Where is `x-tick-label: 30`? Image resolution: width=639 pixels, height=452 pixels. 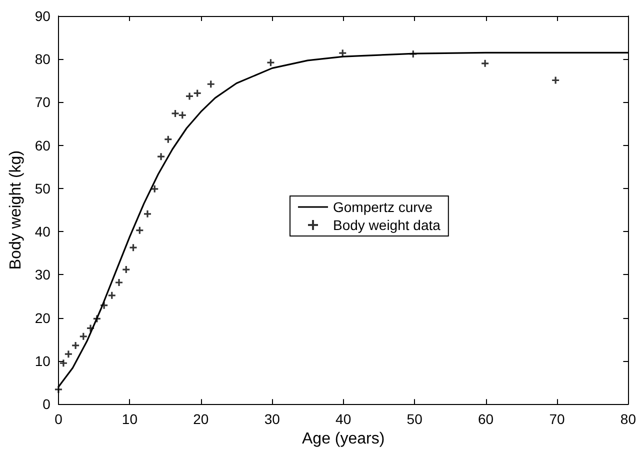 x-tick-label: 30 is located at coordinates (272, 419).